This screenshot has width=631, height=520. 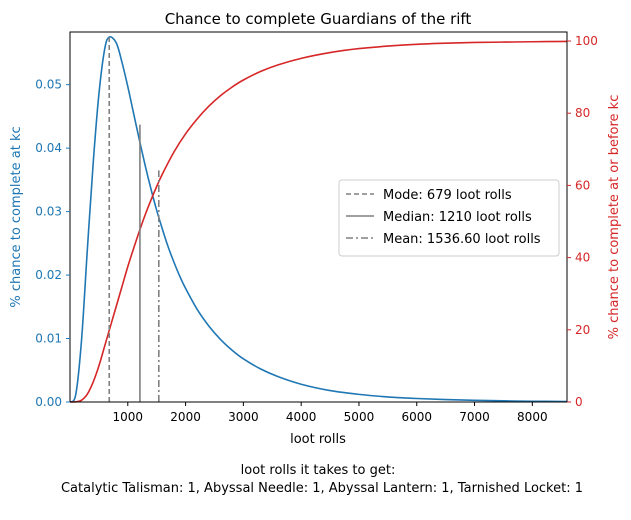 I want to click on marker-lines-layer, so click(x=134, y=219).